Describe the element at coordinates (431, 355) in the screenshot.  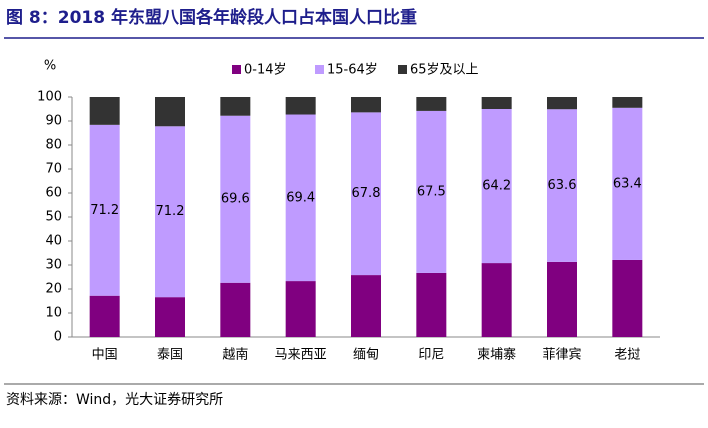
I see `x-tick-label: 印尼` at that location.